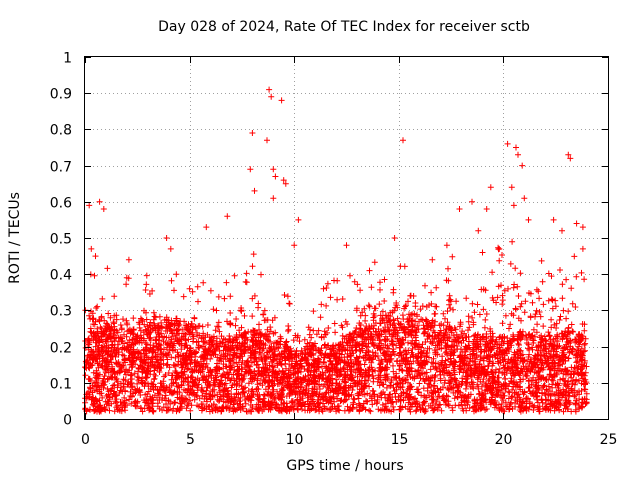  Describe the element at coordinates (67, 421) in the screenshot. I see `y-tick-label: 0` at that location.